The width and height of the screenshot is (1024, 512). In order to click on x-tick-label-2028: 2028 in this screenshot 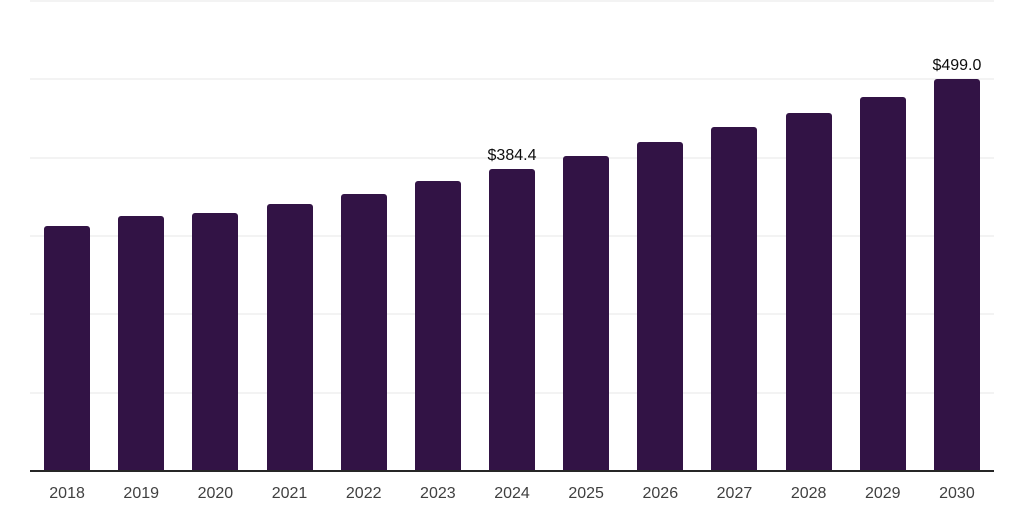, I will do `click(808, 493)`.